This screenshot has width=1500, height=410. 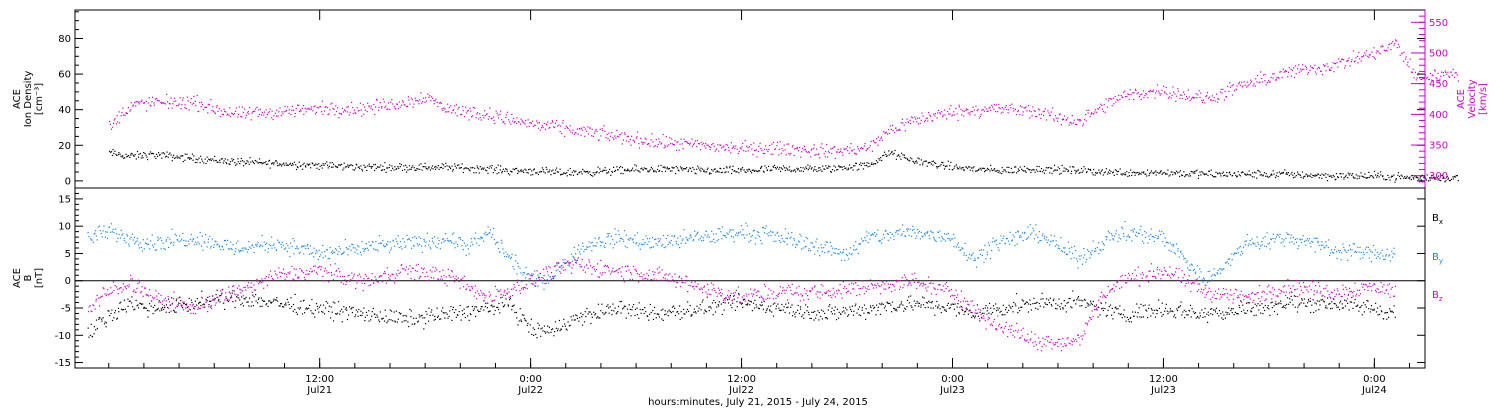 What do you see at coordinates (1472, 98) in the screenshot?
I see `velocity-axis-title-line: Velocity` at bounding box center [1472, 98].